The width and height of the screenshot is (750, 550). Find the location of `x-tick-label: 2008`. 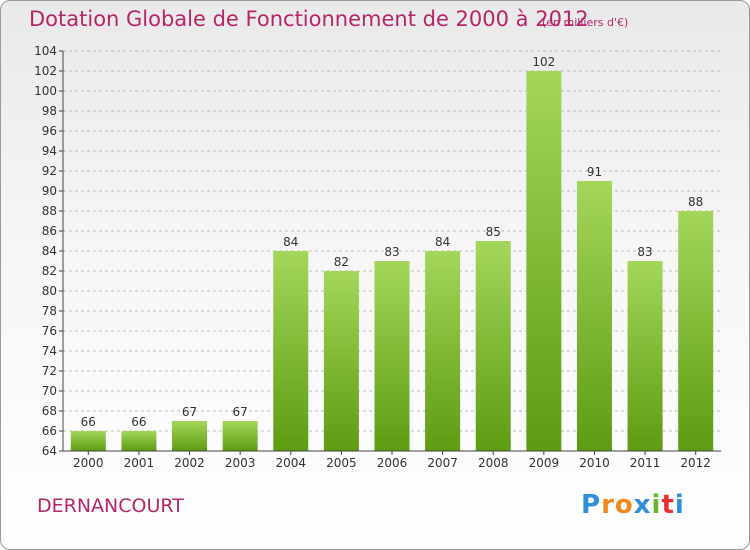

x-tick-label: 2008 is located at coordinates (493, 463).